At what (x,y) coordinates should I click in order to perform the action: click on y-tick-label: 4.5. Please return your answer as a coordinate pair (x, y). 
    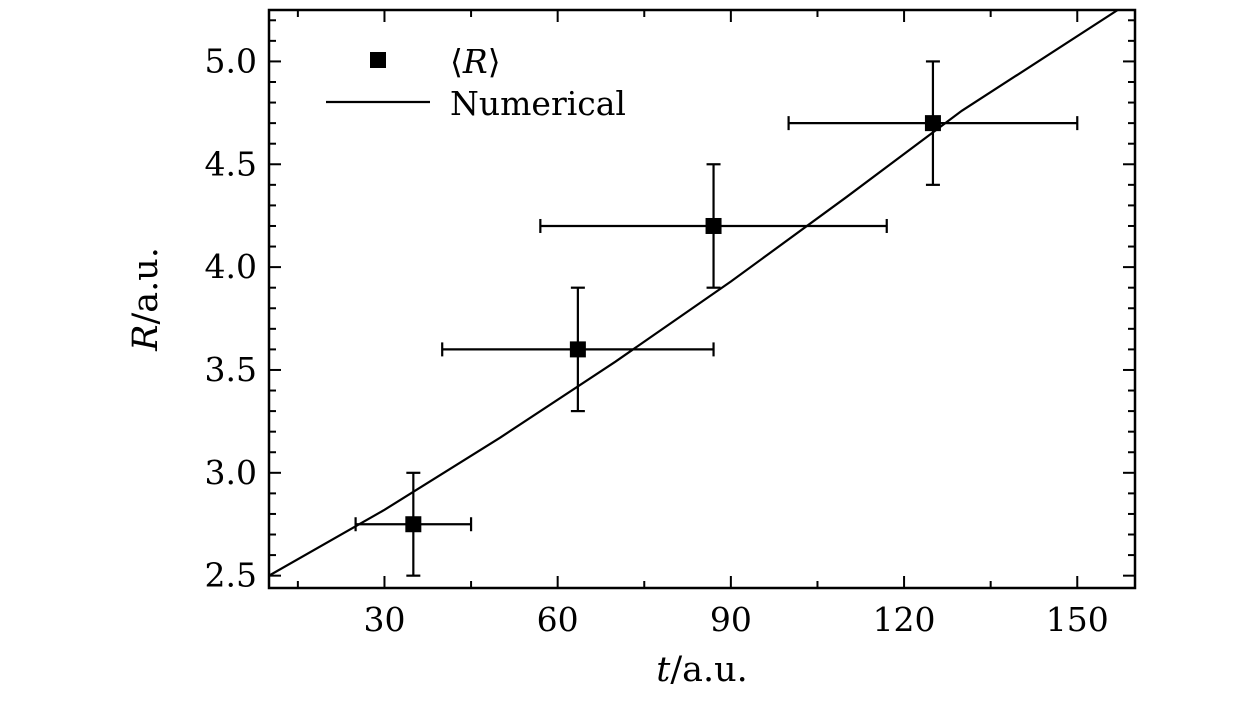
    Looking at the image, I should click on (231, 163).